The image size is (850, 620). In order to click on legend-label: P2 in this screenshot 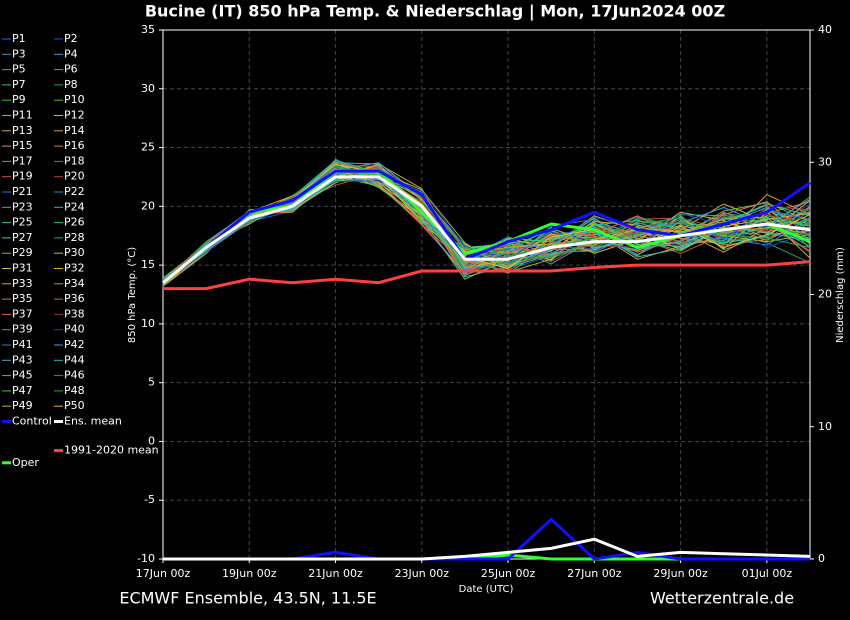, I will do `click(71, 38)`.